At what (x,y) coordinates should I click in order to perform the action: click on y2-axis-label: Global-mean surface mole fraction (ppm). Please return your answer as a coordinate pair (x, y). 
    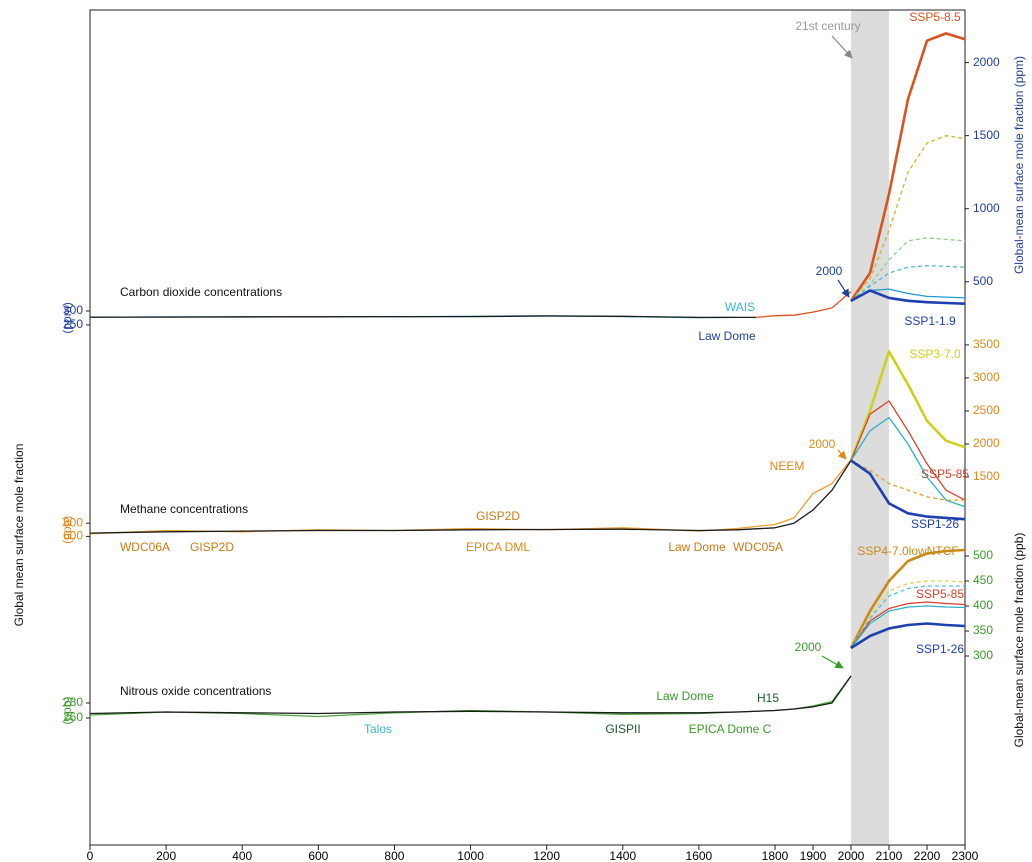
    Looking at the image, I should click on (1019, 165).